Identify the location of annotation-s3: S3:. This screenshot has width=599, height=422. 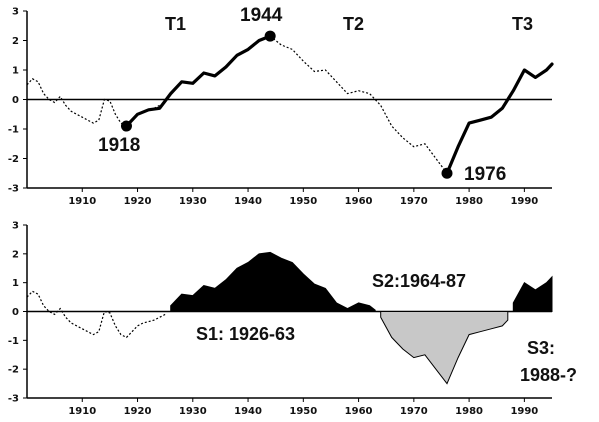
(541, 348).